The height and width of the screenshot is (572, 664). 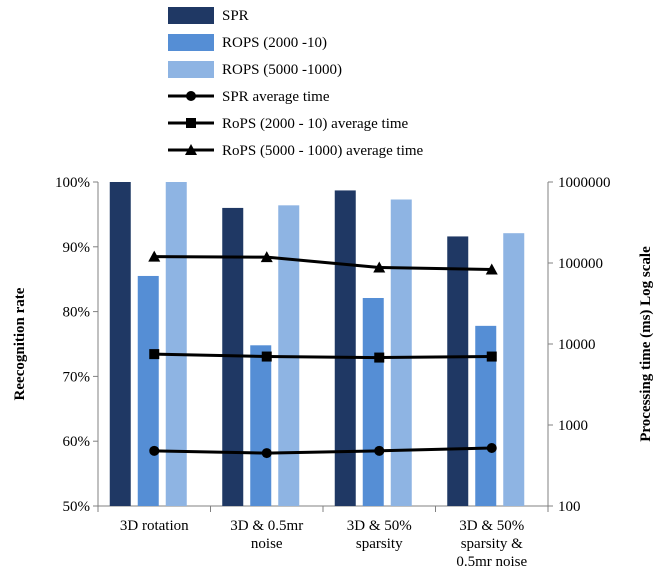 What do you see at coordinates (323, 356) in the screenshot?
I see `line-square` at bounding box center [323, 356].